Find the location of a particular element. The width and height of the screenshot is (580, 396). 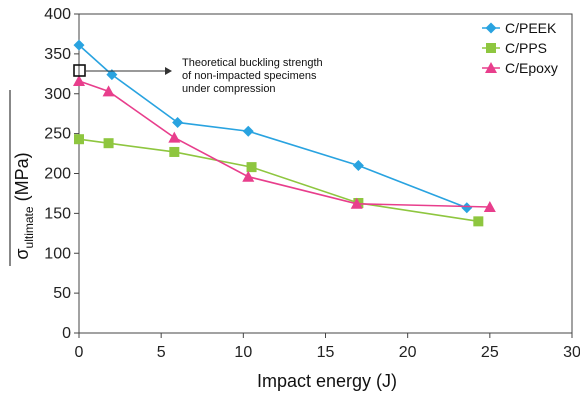

series-line-c-pps is located at coordinates (278, 180).